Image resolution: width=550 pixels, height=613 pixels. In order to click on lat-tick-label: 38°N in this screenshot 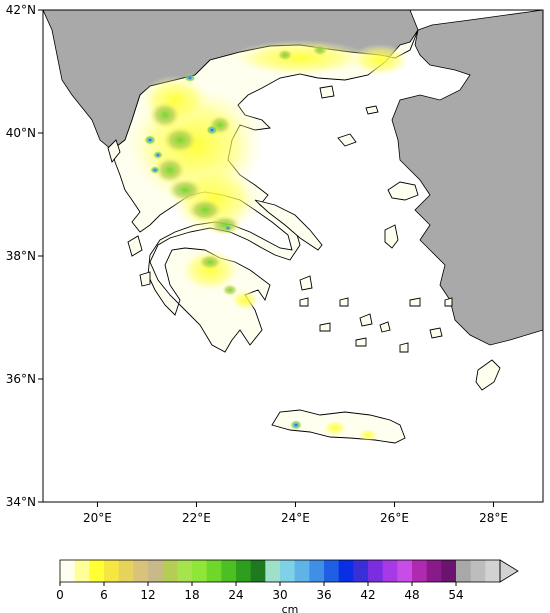, I will do `click(21, 256)`.